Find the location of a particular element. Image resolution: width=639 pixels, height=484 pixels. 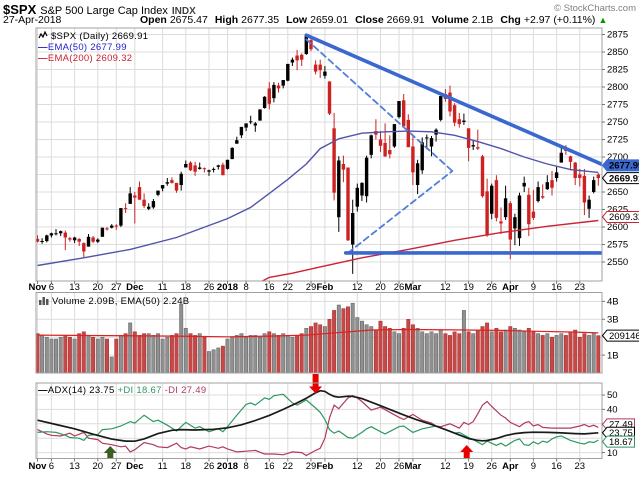

svg-text: 2550 is located at coordinates (617, 262).